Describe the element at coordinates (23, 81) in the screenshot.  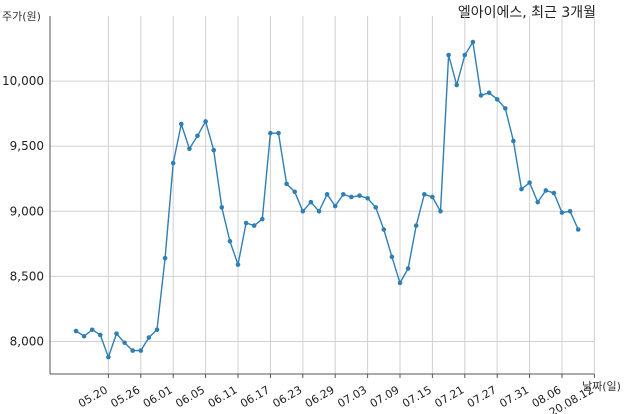
I see `y-tick-label: 10,000` at that location.